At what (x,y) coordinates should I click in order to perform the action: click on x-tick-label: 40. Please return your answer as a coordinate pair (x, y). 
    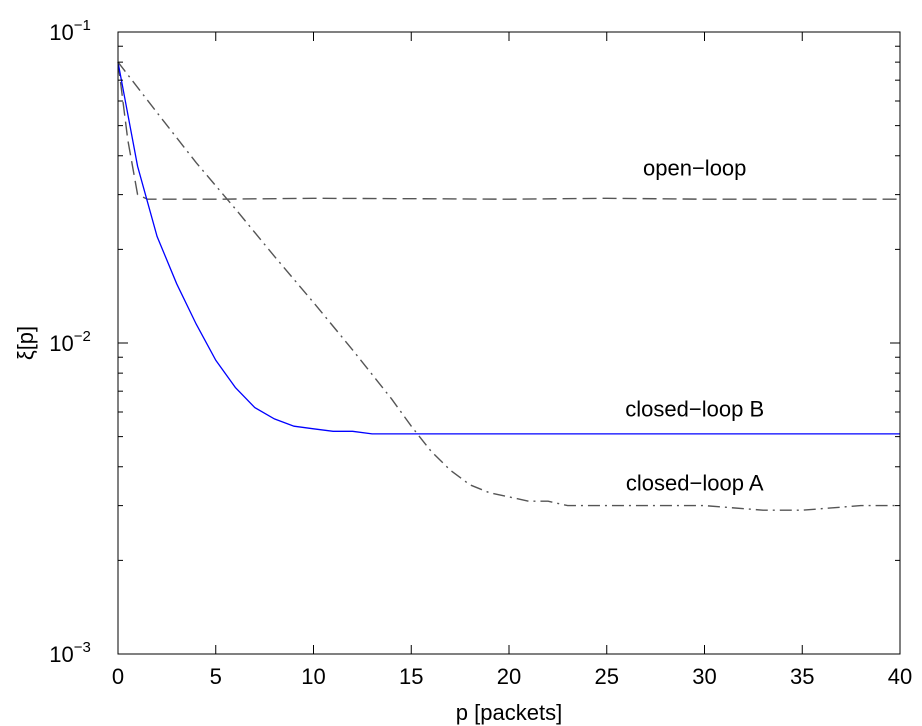
    Looking at the image, I should click on (900, 676).